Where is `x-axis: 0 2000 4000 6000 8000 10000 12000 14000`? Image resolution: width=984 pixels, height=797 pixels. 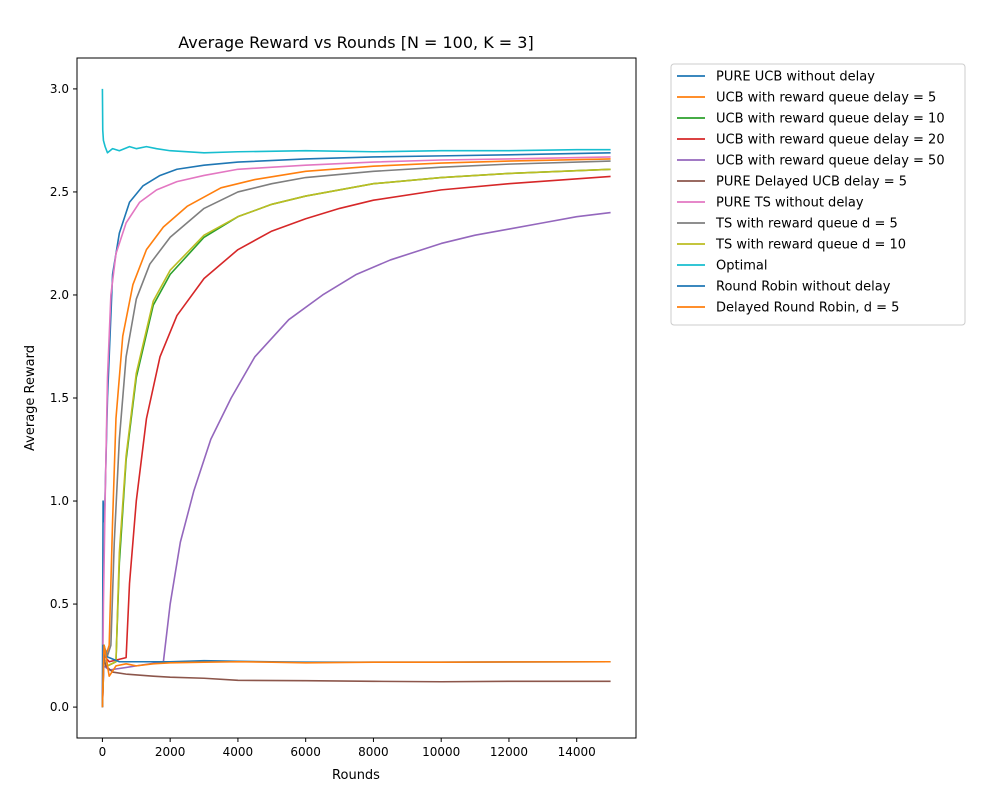 x-axis: 0 2000 4000 6000 8000 10000 12000 14000 is located at coordinates (347, 748).